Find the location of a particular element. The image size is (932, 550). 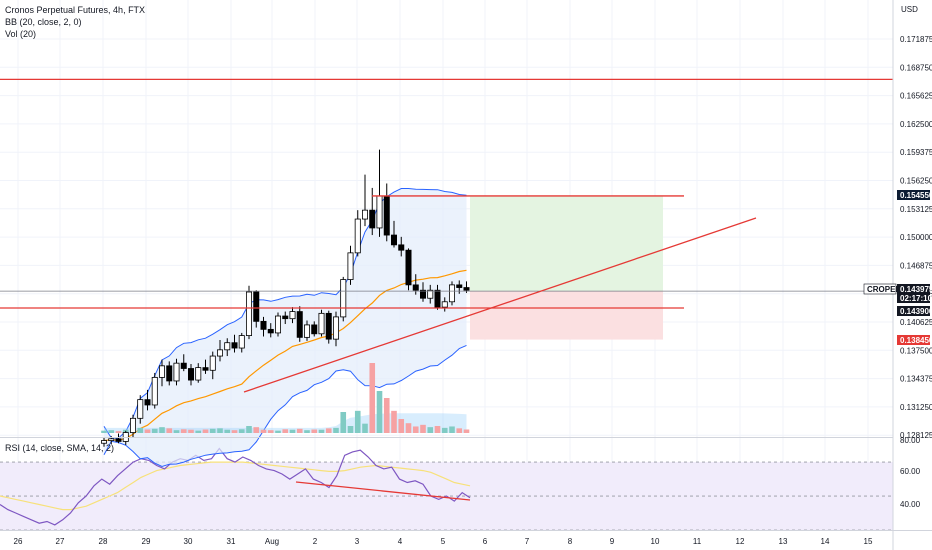

price-tick-label: 0.156250 is located at coordinates (916, 181).